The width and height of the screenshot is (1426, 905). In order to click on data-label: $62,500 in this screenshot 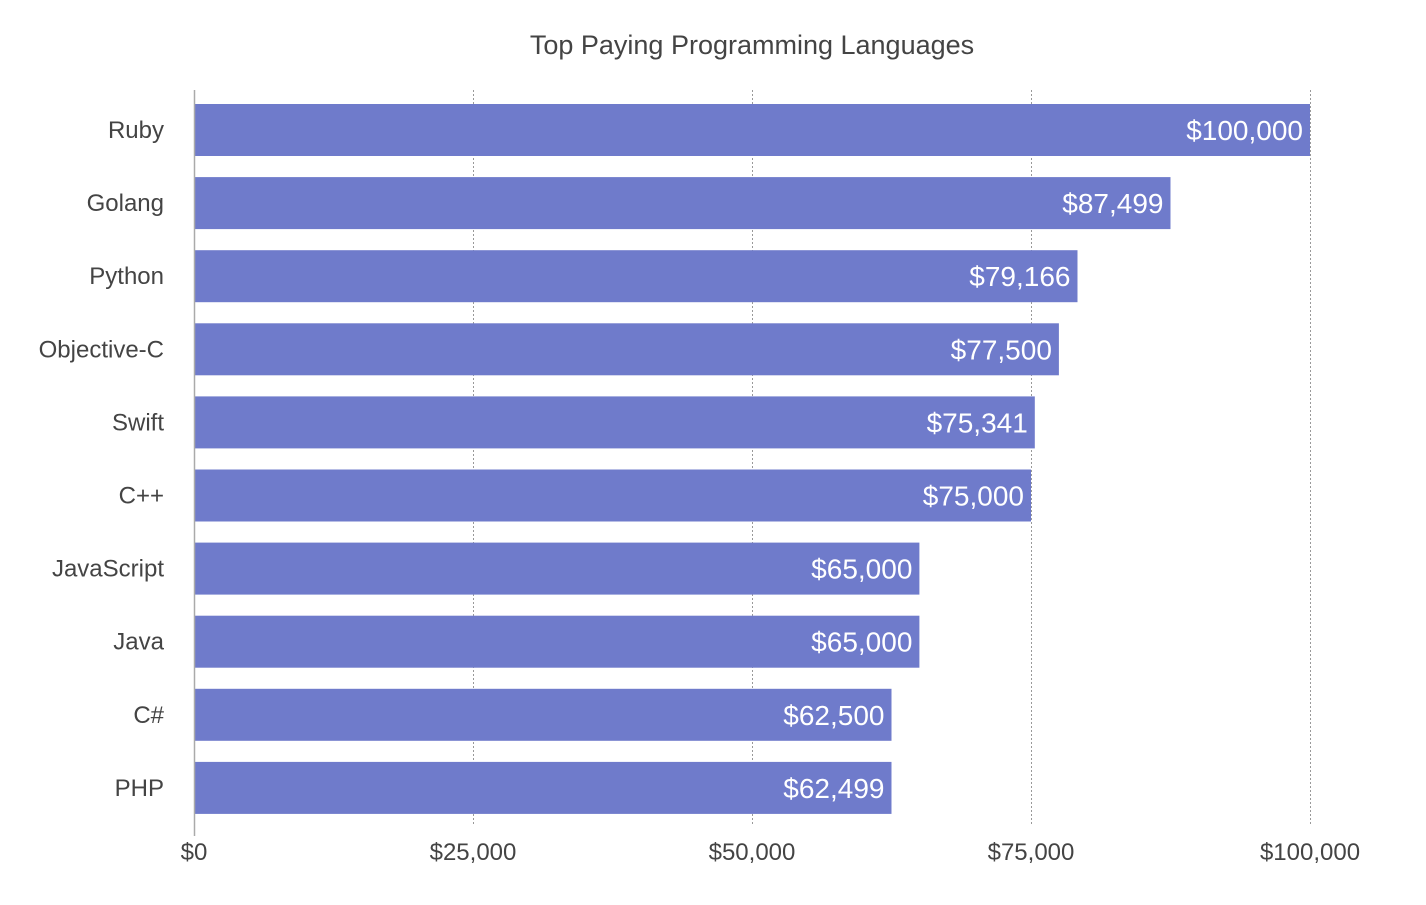, I will do `click(833, 715)`.